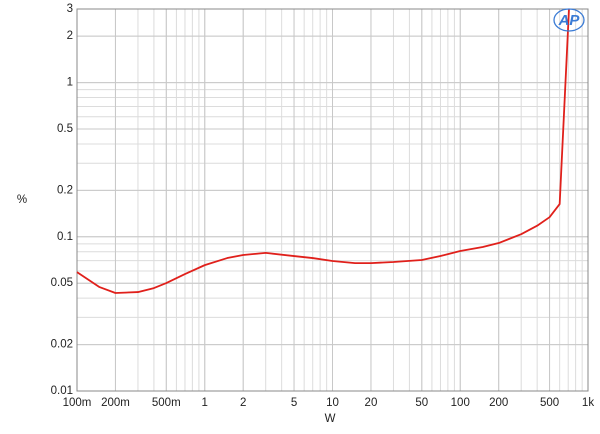  What do you see at coordinates (70, 9) in the screenshot?
I see `y-tick-label: 3` at bounding box center [70, 9].